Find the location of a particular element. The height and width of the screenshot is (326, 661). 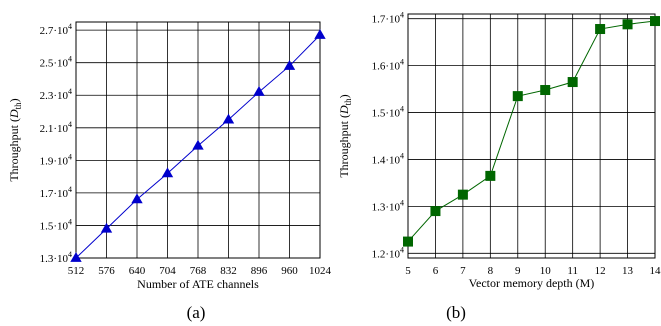

y-tick-label: 1.4·10⁴ is located at coordinates (388, 158).